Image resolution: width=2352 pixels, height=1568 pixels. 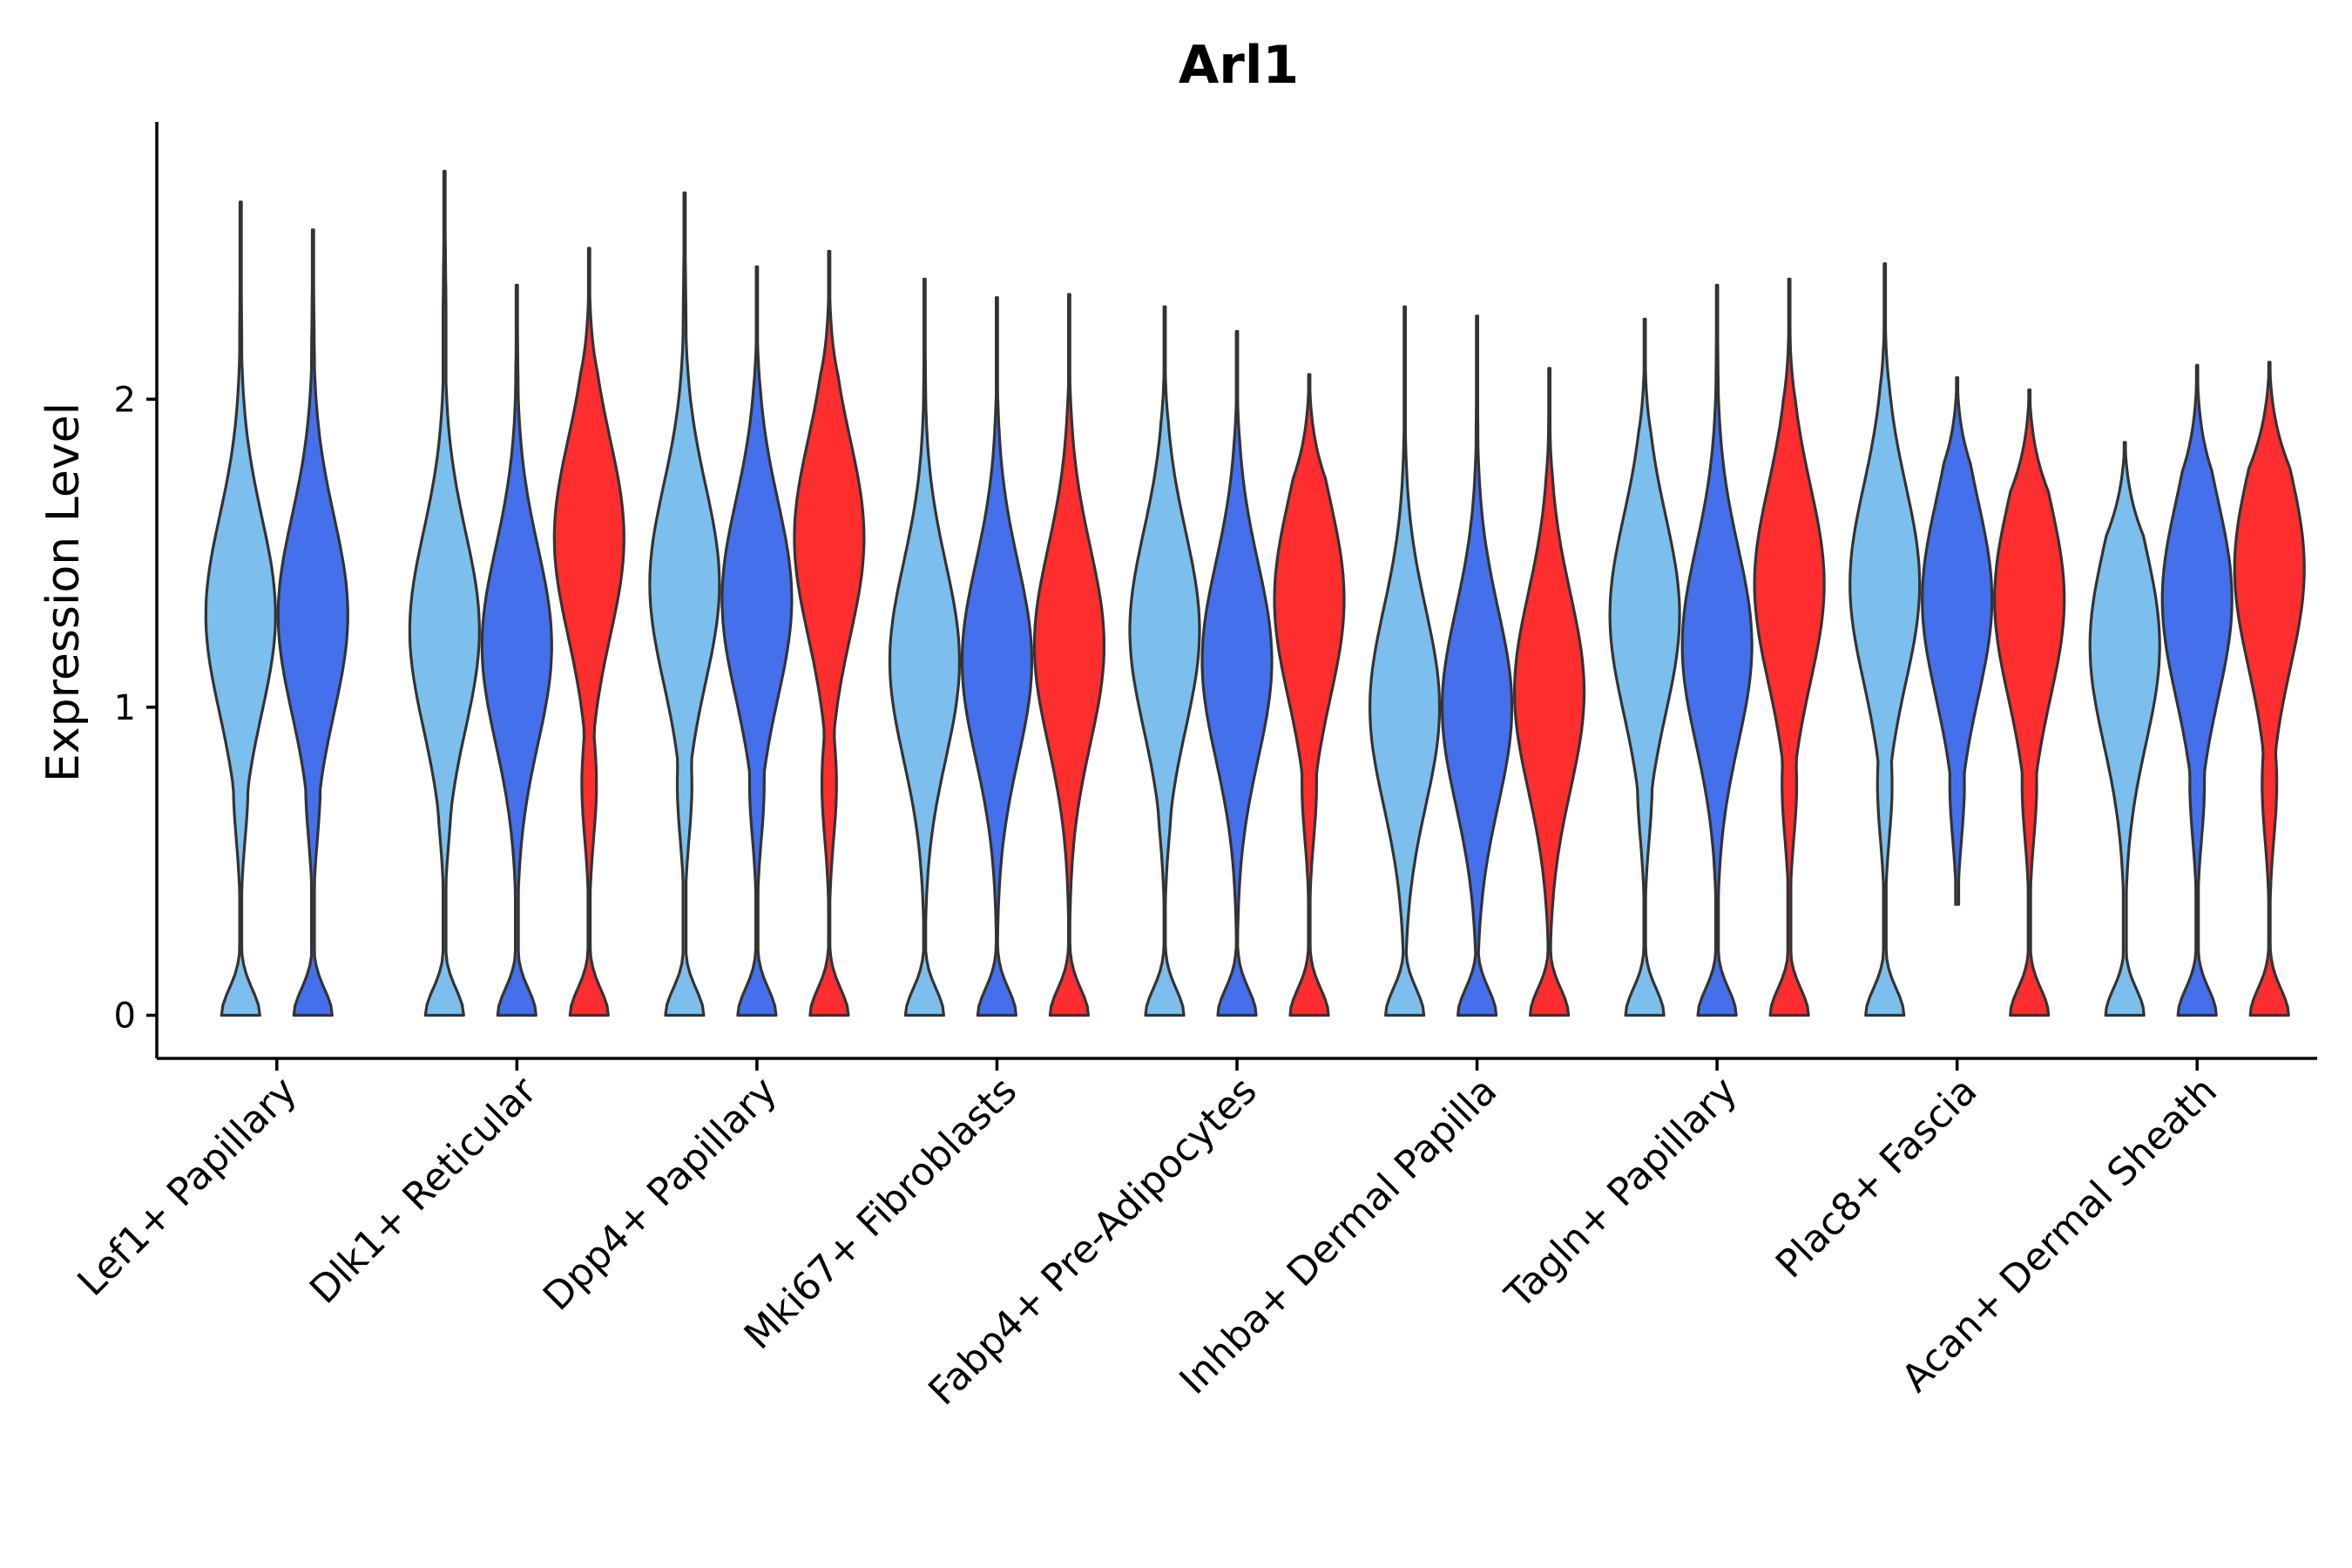 What do you see at coordinates (125, 400) in the screenshot?
I see `y-tick-label: 2` at bounding box center [125, 400].